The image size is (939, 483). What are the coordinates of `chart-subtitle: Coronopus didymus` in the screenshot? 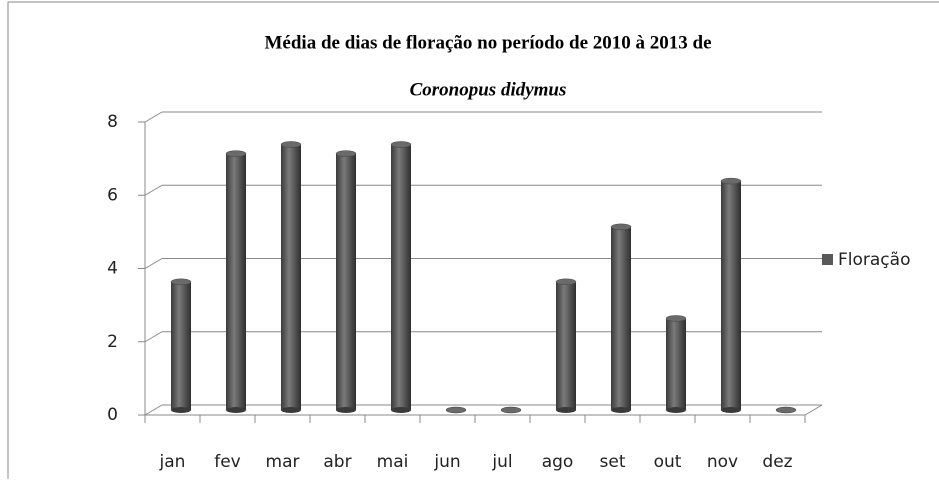 It's located at (488, 89).